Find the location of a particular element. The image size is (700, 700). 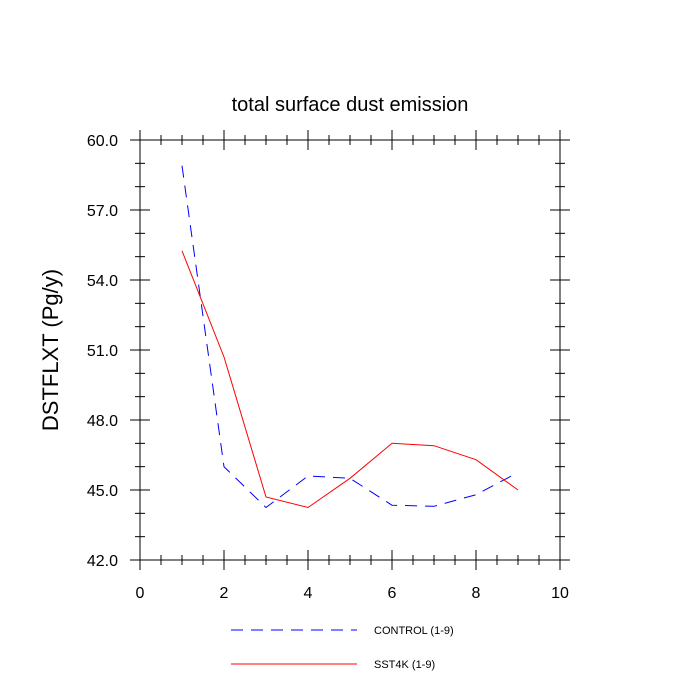

x-tick-label: 0 is located at coordinates (140, 593).